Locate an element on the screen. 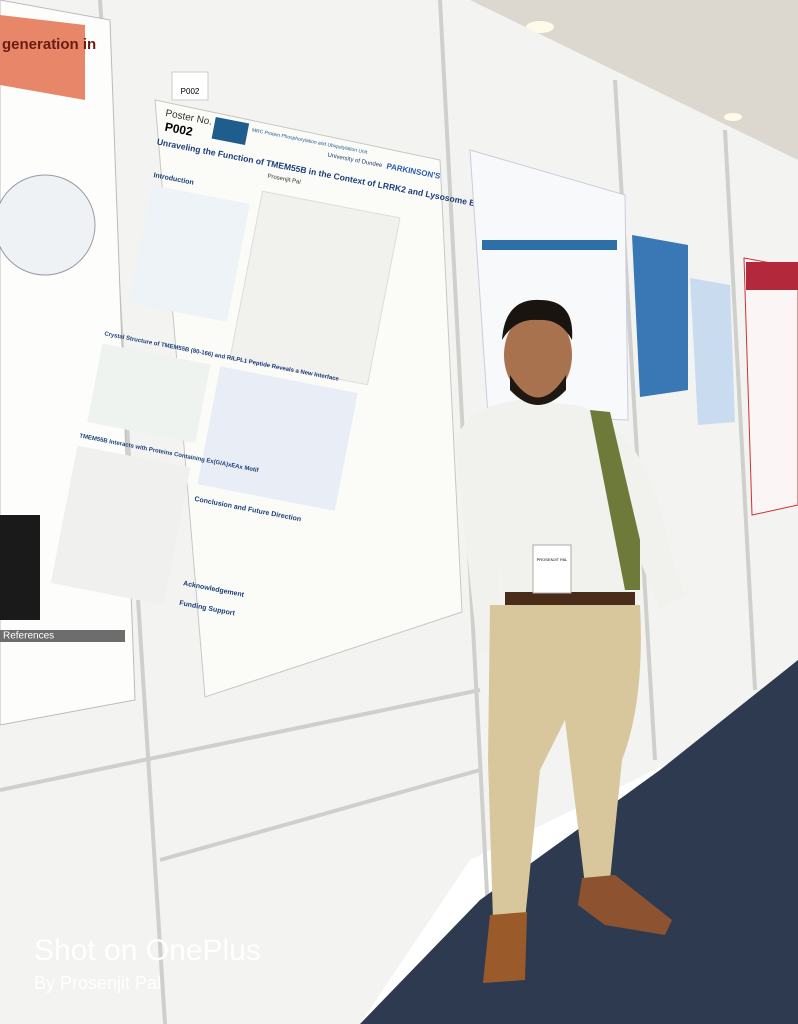 The image size is (798, 1024). poster-band is located at coordinates (549, 245).